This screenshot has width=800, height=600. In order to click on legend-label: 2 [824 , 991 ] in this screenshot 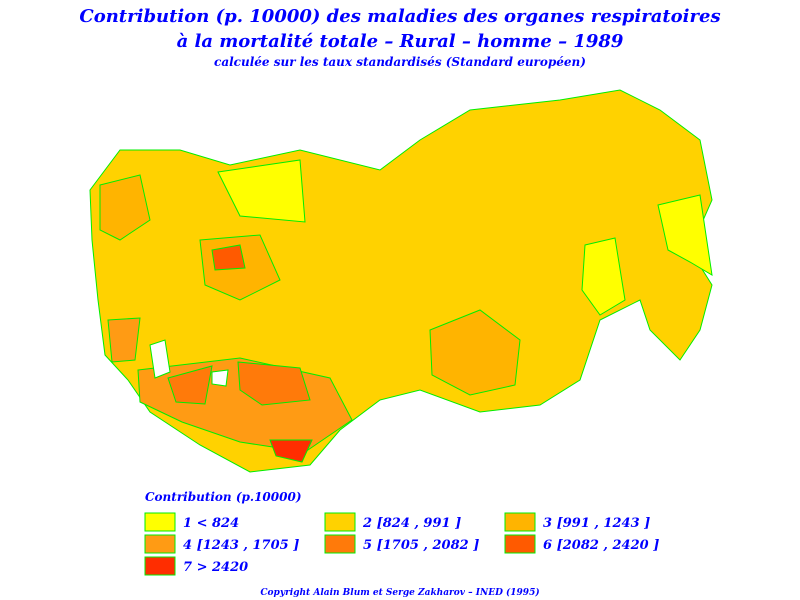, I will do `click(411, 523)`.